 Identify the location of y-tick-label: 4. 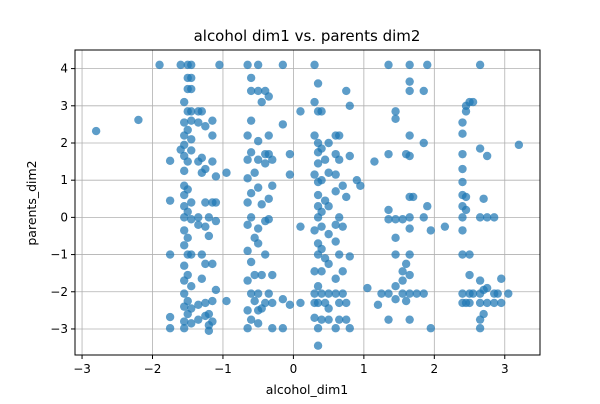
(64, 69).